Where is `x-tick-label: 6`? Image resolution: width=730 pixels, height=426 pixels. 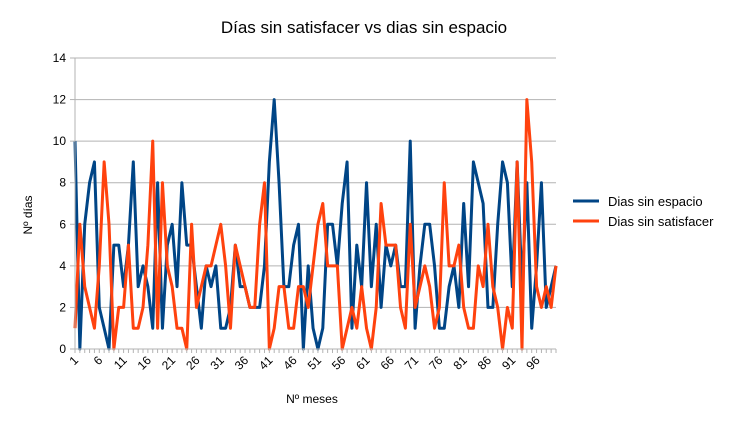
x-tick-label: 6 is located at coordinates (98, 360).